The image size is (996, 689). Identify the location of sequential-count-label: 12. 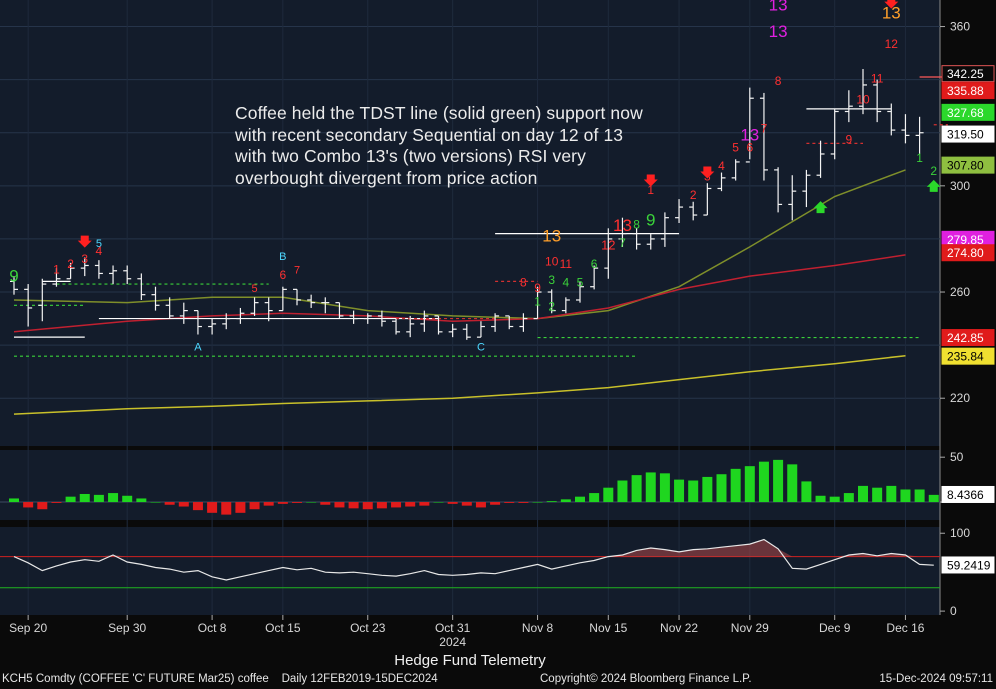
(608, 245).